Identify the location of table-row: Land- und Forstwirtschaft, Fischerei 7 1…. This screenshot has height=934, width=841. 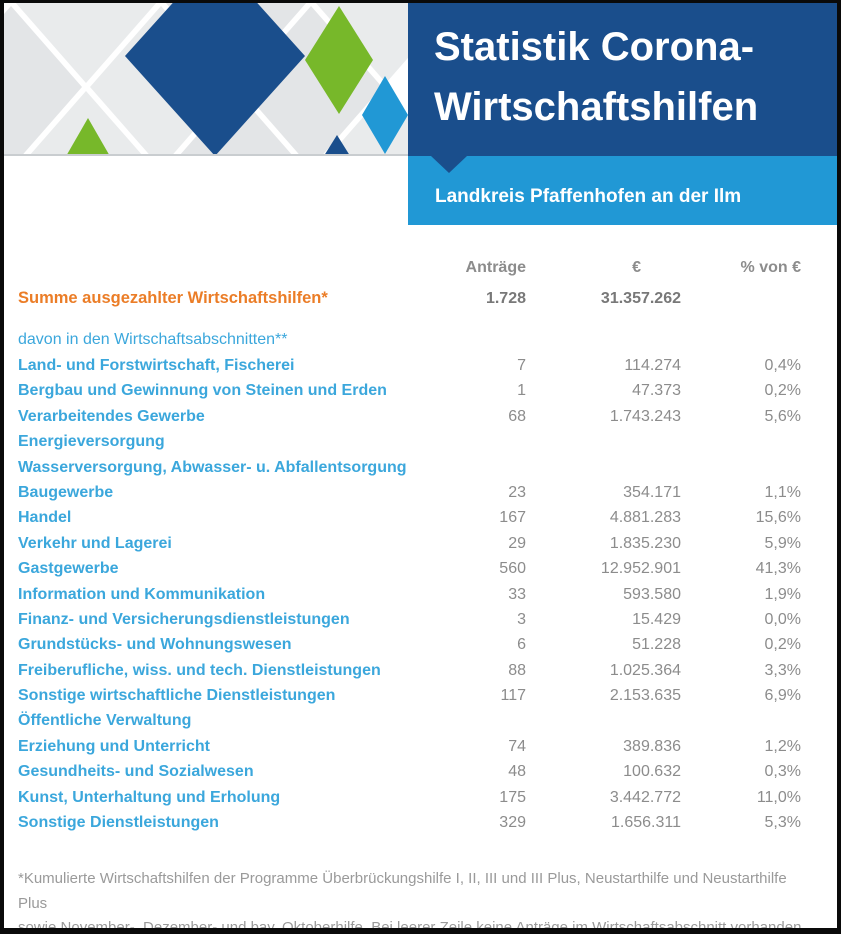
(409, 369).